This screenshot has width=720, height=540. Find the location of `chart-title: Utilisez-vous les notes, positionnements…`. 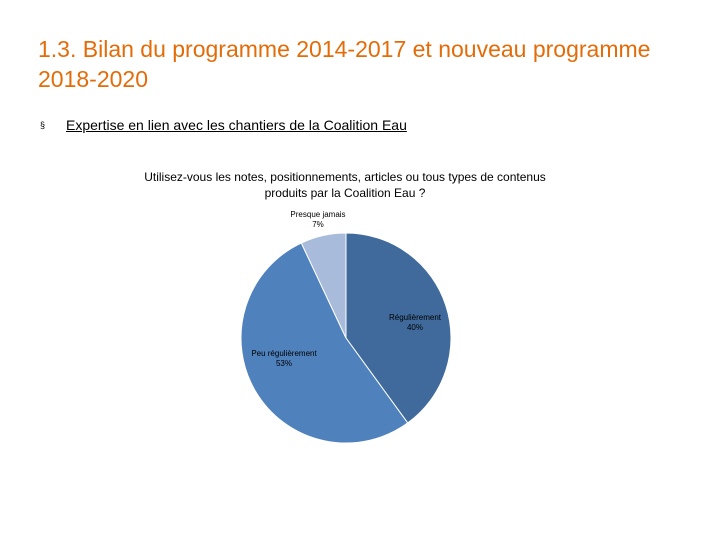

chart-title: Utilisez-vous les notes, positionnements… is located at coordinates (345, 185).